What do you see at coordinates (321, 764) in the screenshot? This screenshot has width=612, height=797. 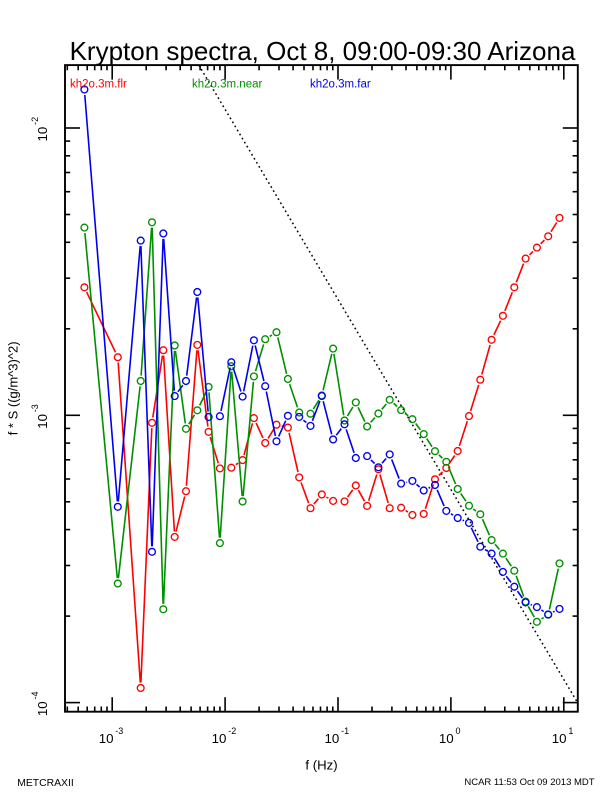 I see `svg-text: f (Hz)` at bounding box center [321, 764].